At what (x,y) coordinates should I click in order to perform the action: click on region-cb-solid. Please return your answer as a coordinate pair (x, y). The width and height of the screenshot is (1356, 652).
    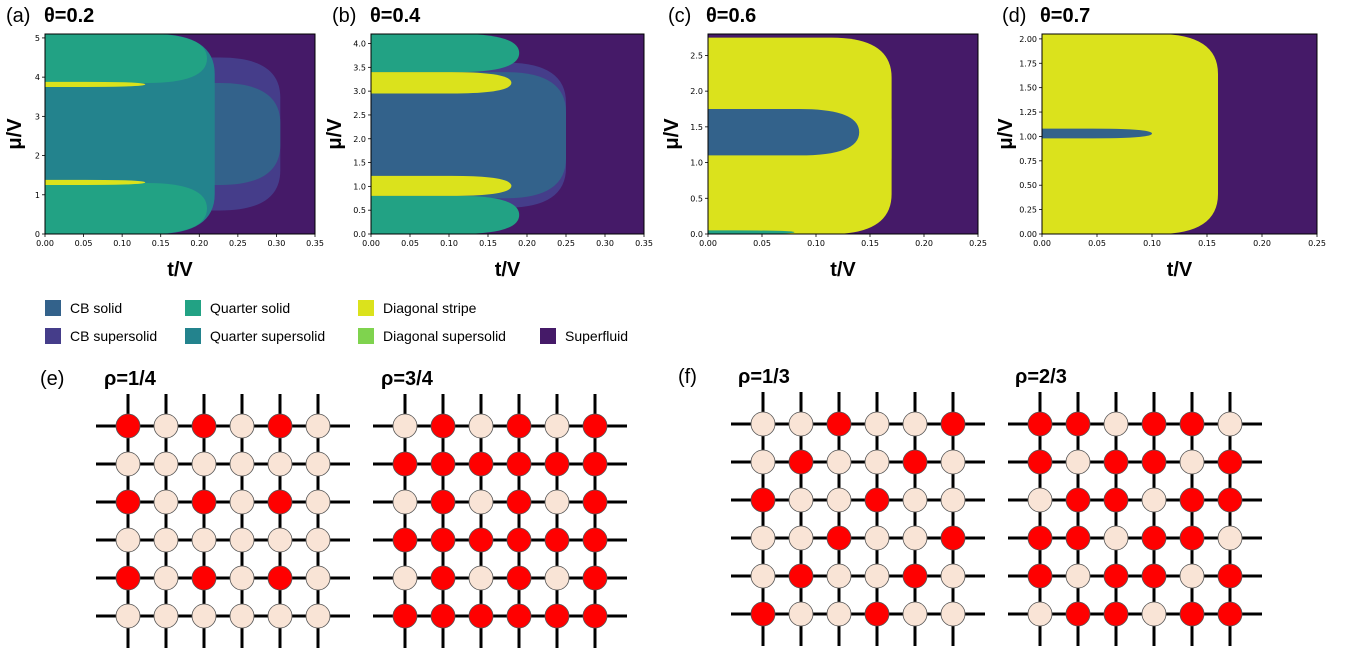
    Looking at the image, I should click on (1097, 134).